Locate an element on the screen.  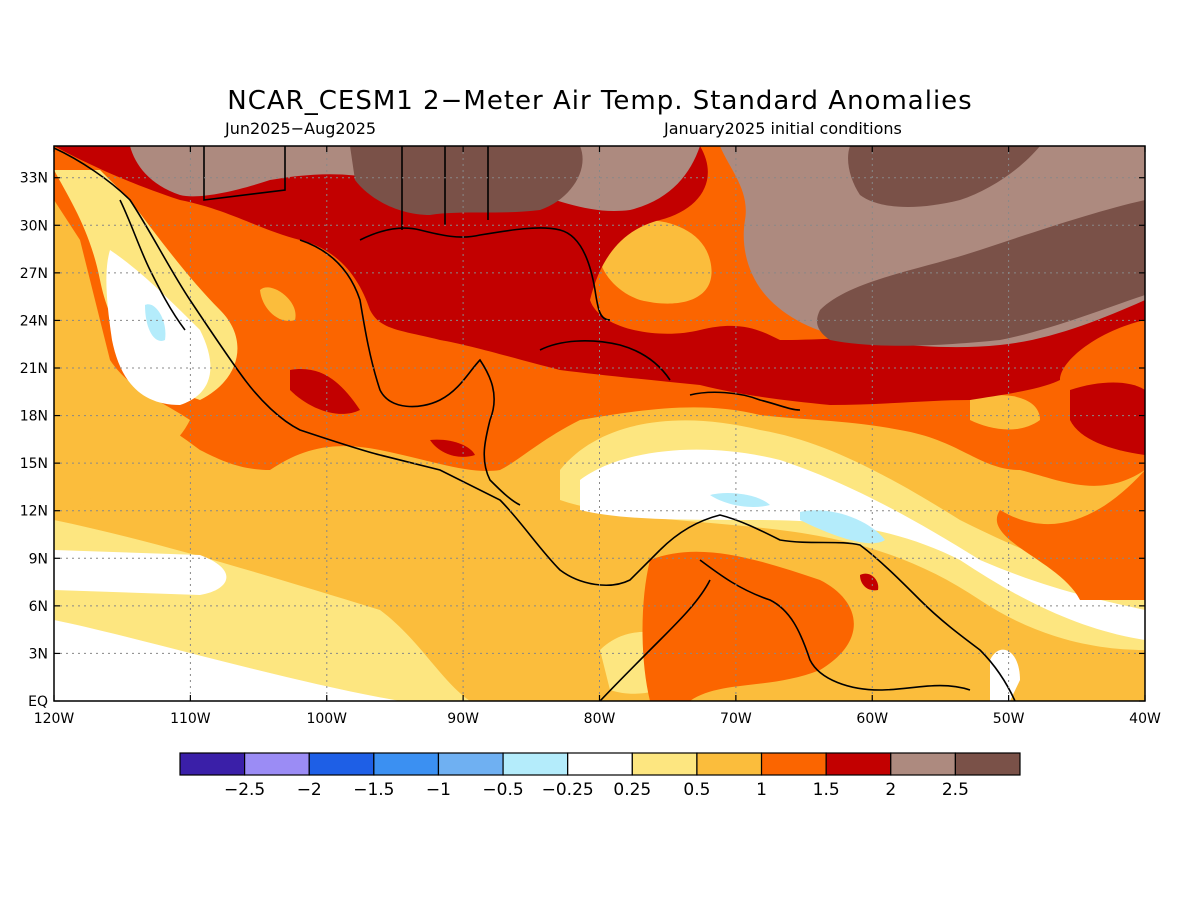
us-gulf-coast is located at coordinates (485, 274).